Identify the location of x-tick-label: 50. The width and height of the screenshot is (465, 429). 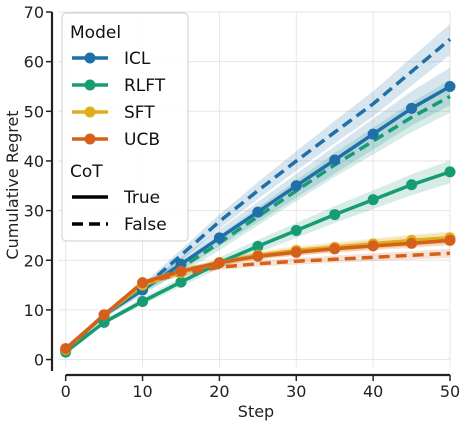
(450, 391).